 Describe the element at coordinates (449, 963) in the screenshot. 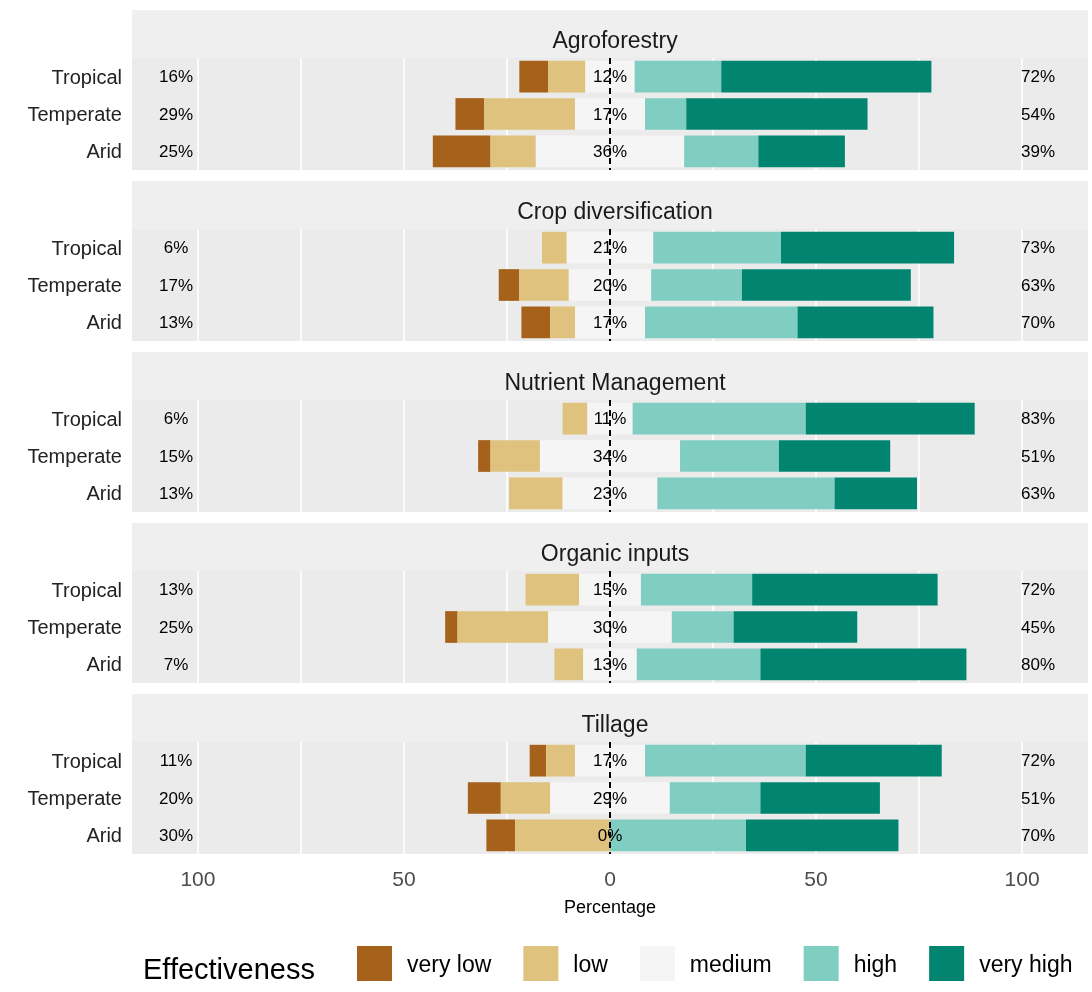

I see `legend-label: very low` at that location.